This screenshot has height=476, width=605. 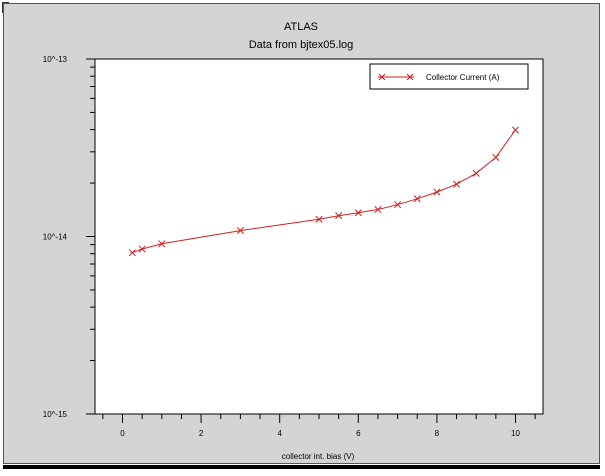 What do you see at coordinates (122, 433) in the screenshot?
I see `x-tick-label: 0` at bounding box center [122, 433].